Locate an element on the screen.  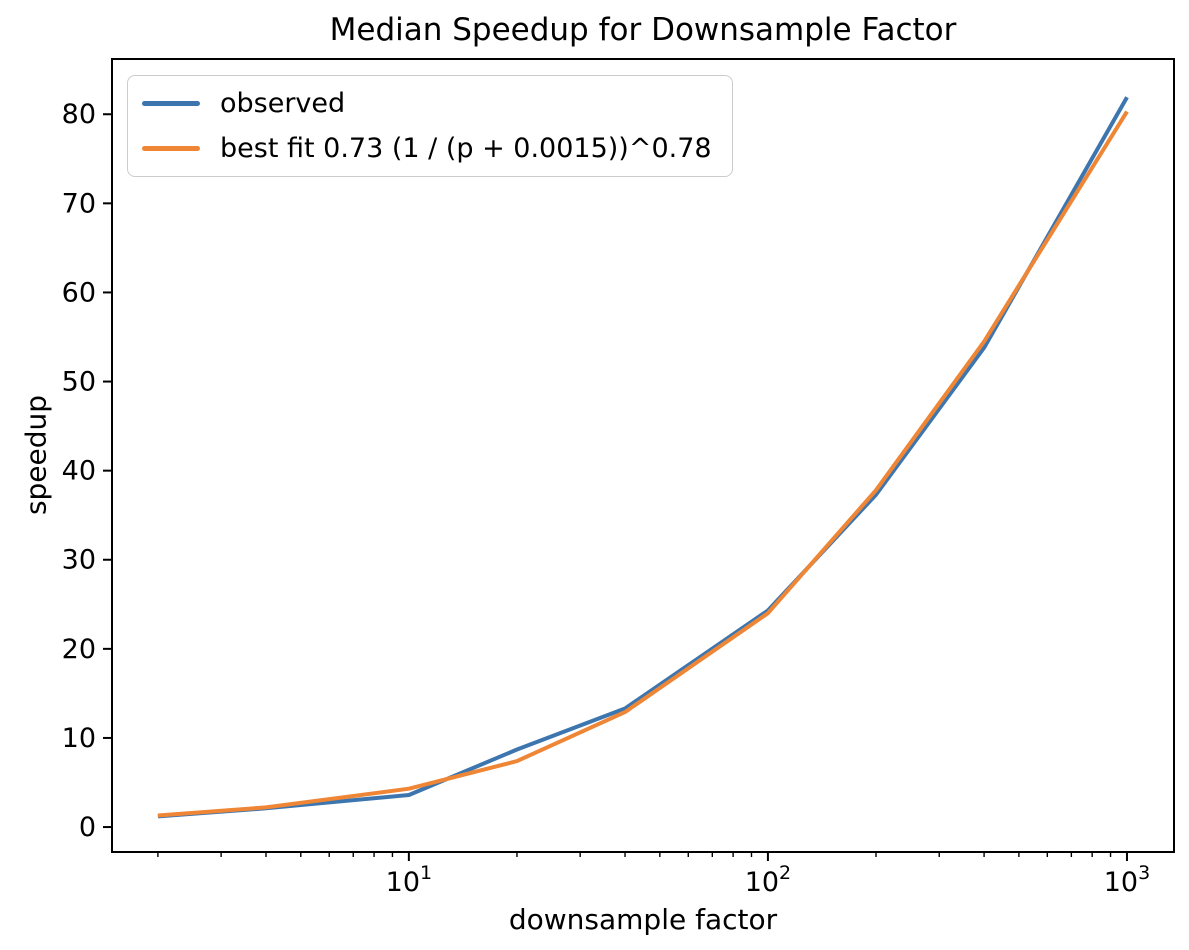
x-tick-label: 10¹ is located at coordinates (409, 880).